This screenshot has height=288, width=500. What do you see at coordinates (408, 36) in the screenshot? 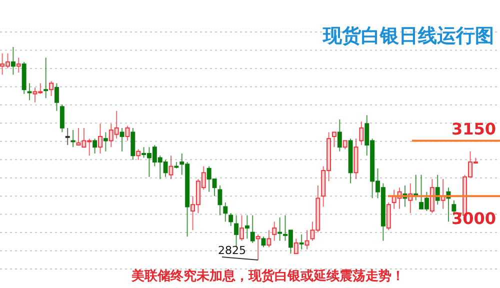
I see `chart-title: 现货白银日线运行图` at bounding box center [408, 36].